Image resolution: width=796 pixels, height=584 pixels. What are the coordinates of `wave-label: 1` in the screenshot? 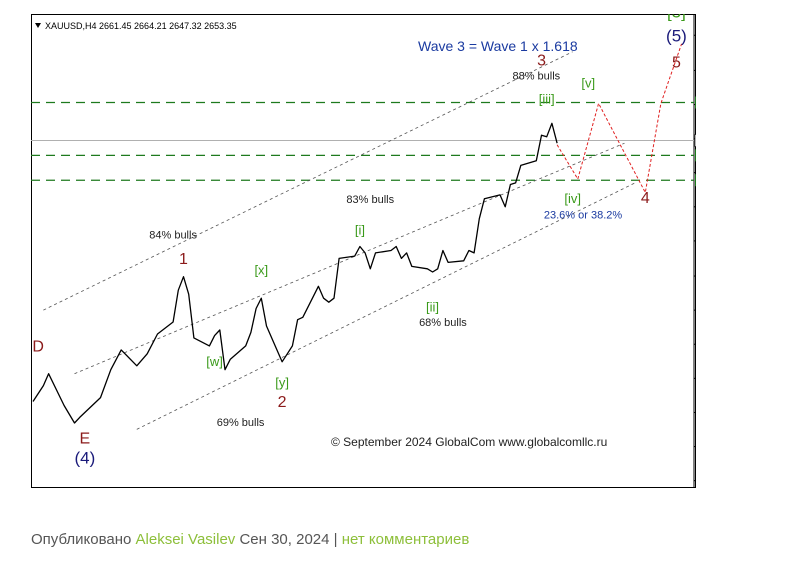 It's located at (183, 259).